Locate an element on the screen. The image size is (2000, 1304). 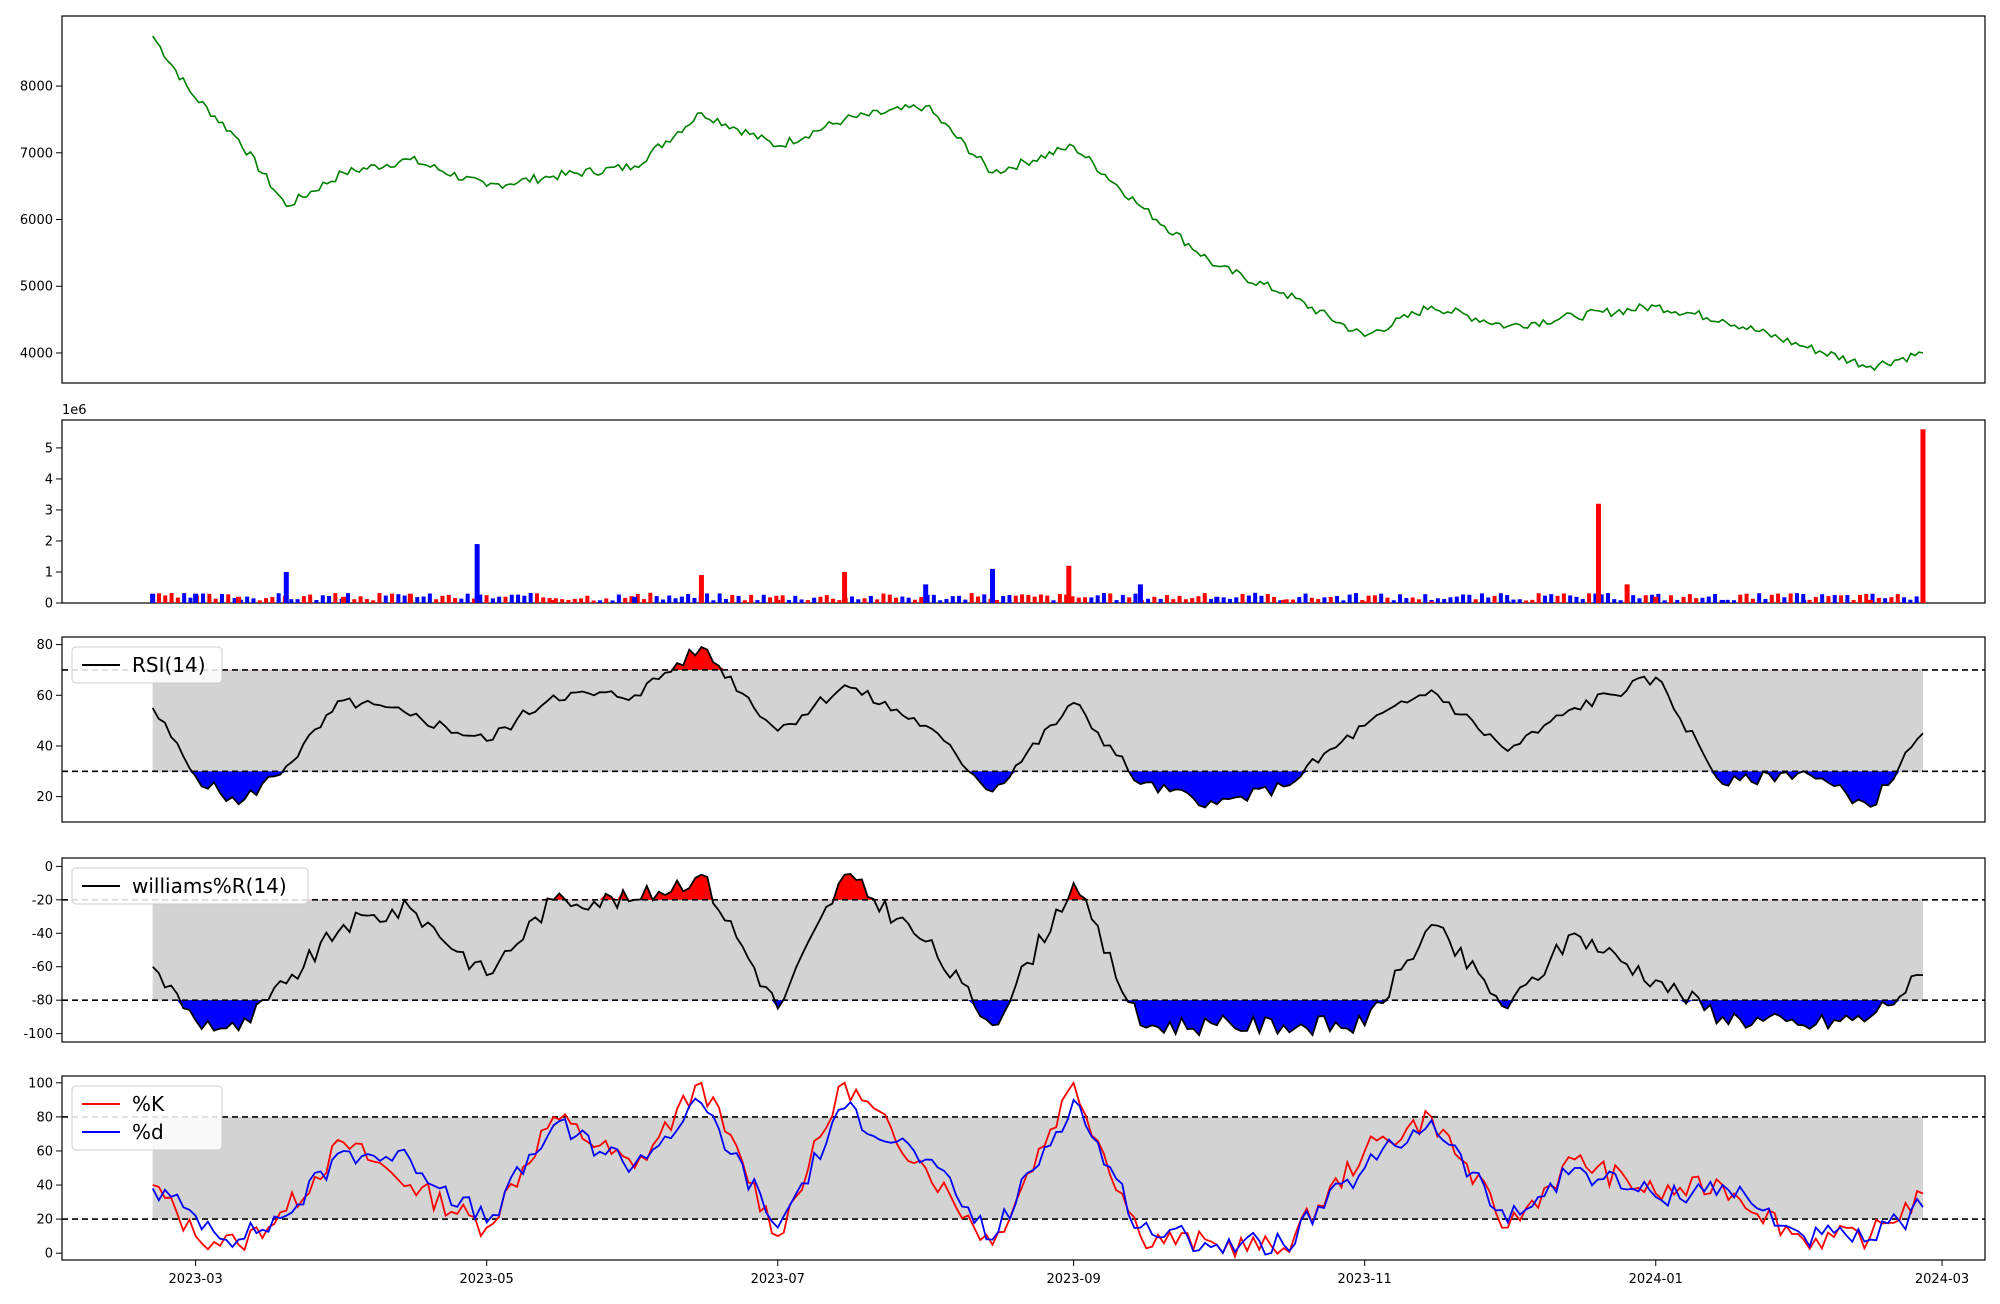
ytick-label-4-2: 40 is located at coordinates (44, 1186).